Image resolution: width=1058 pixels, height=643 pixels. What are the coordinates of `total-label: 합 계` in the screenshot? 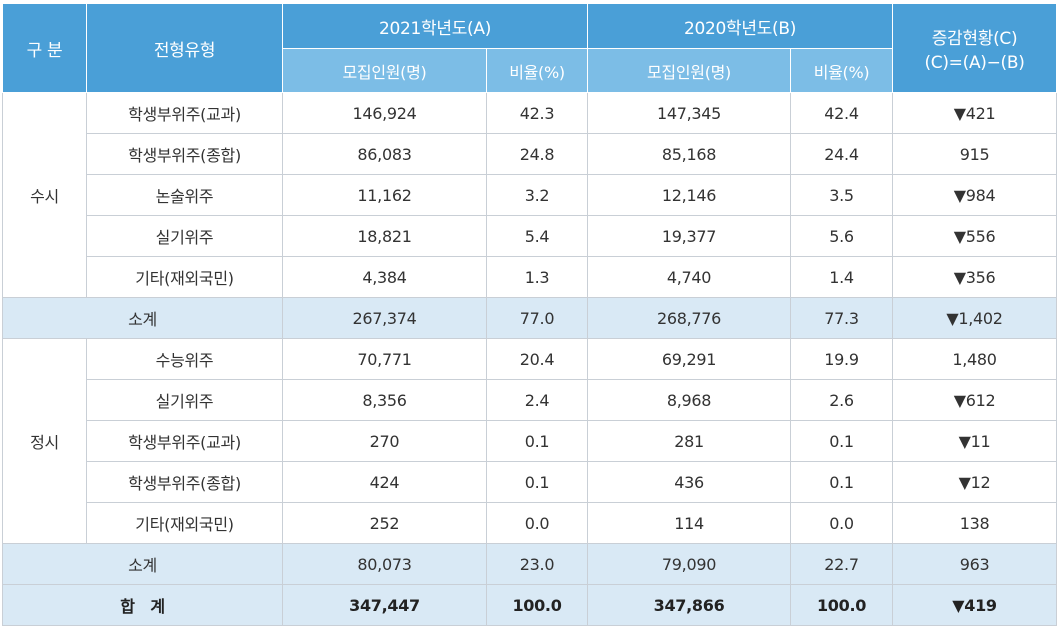 It's located at (142, 605).